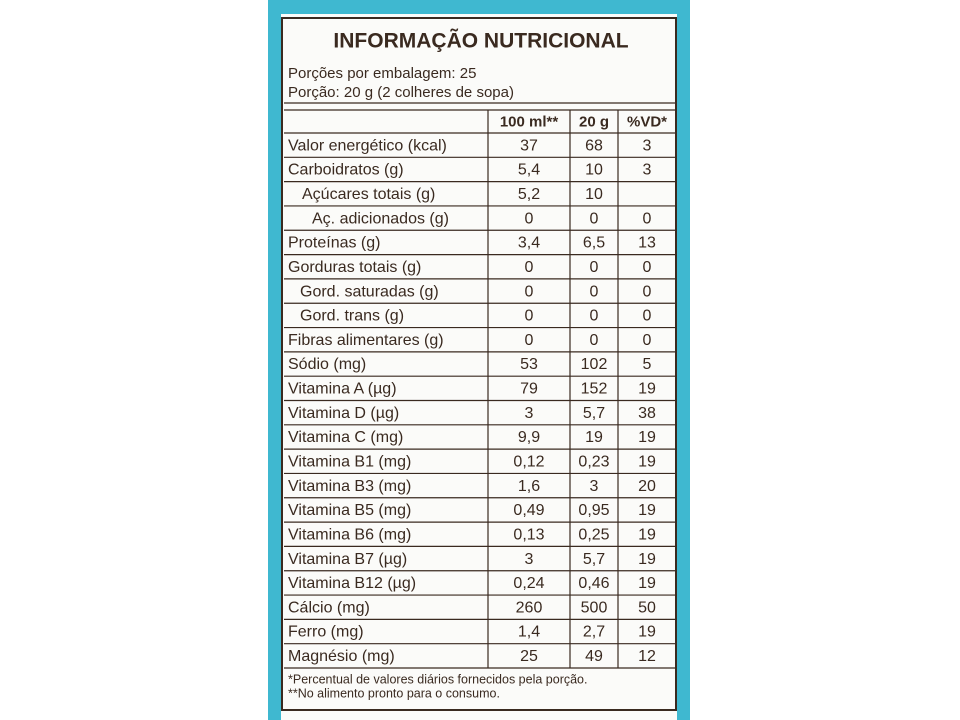  What do you see at coordinates (593, 534) in the screenshot?
I see `nutrient-value: 0,25` at bounding box center [593, 534].